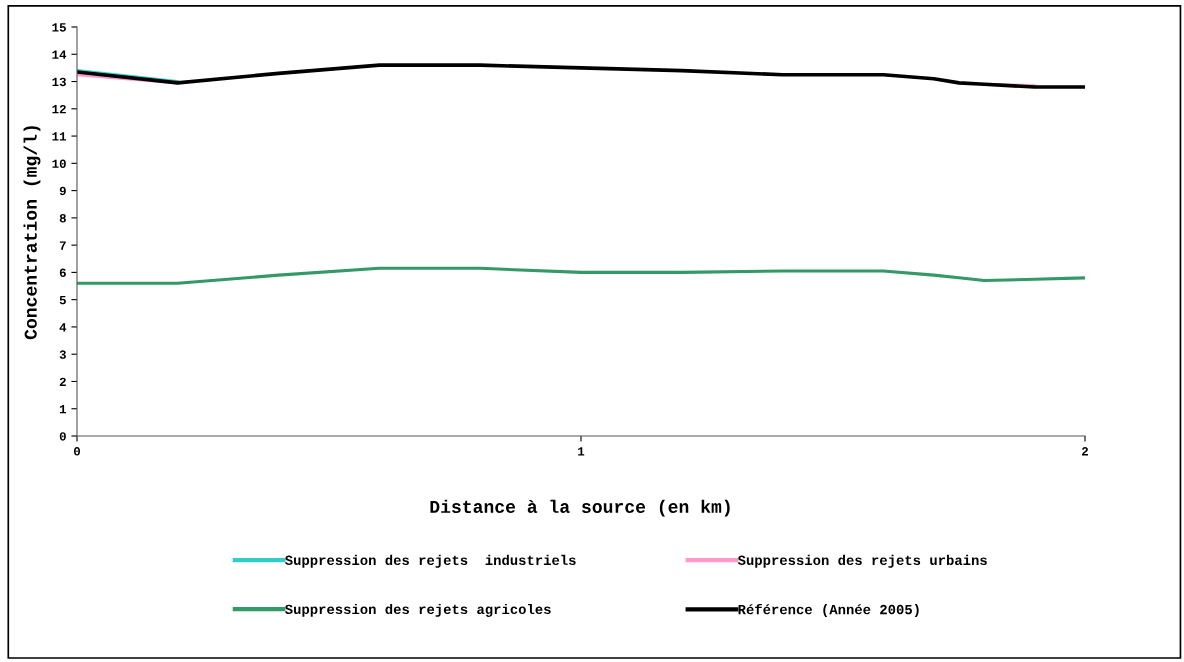 The image size is (1184, 662). Describe the element at coordinates (59, 109) in the screenshot. I see `y-tick-label: 12` at that location.